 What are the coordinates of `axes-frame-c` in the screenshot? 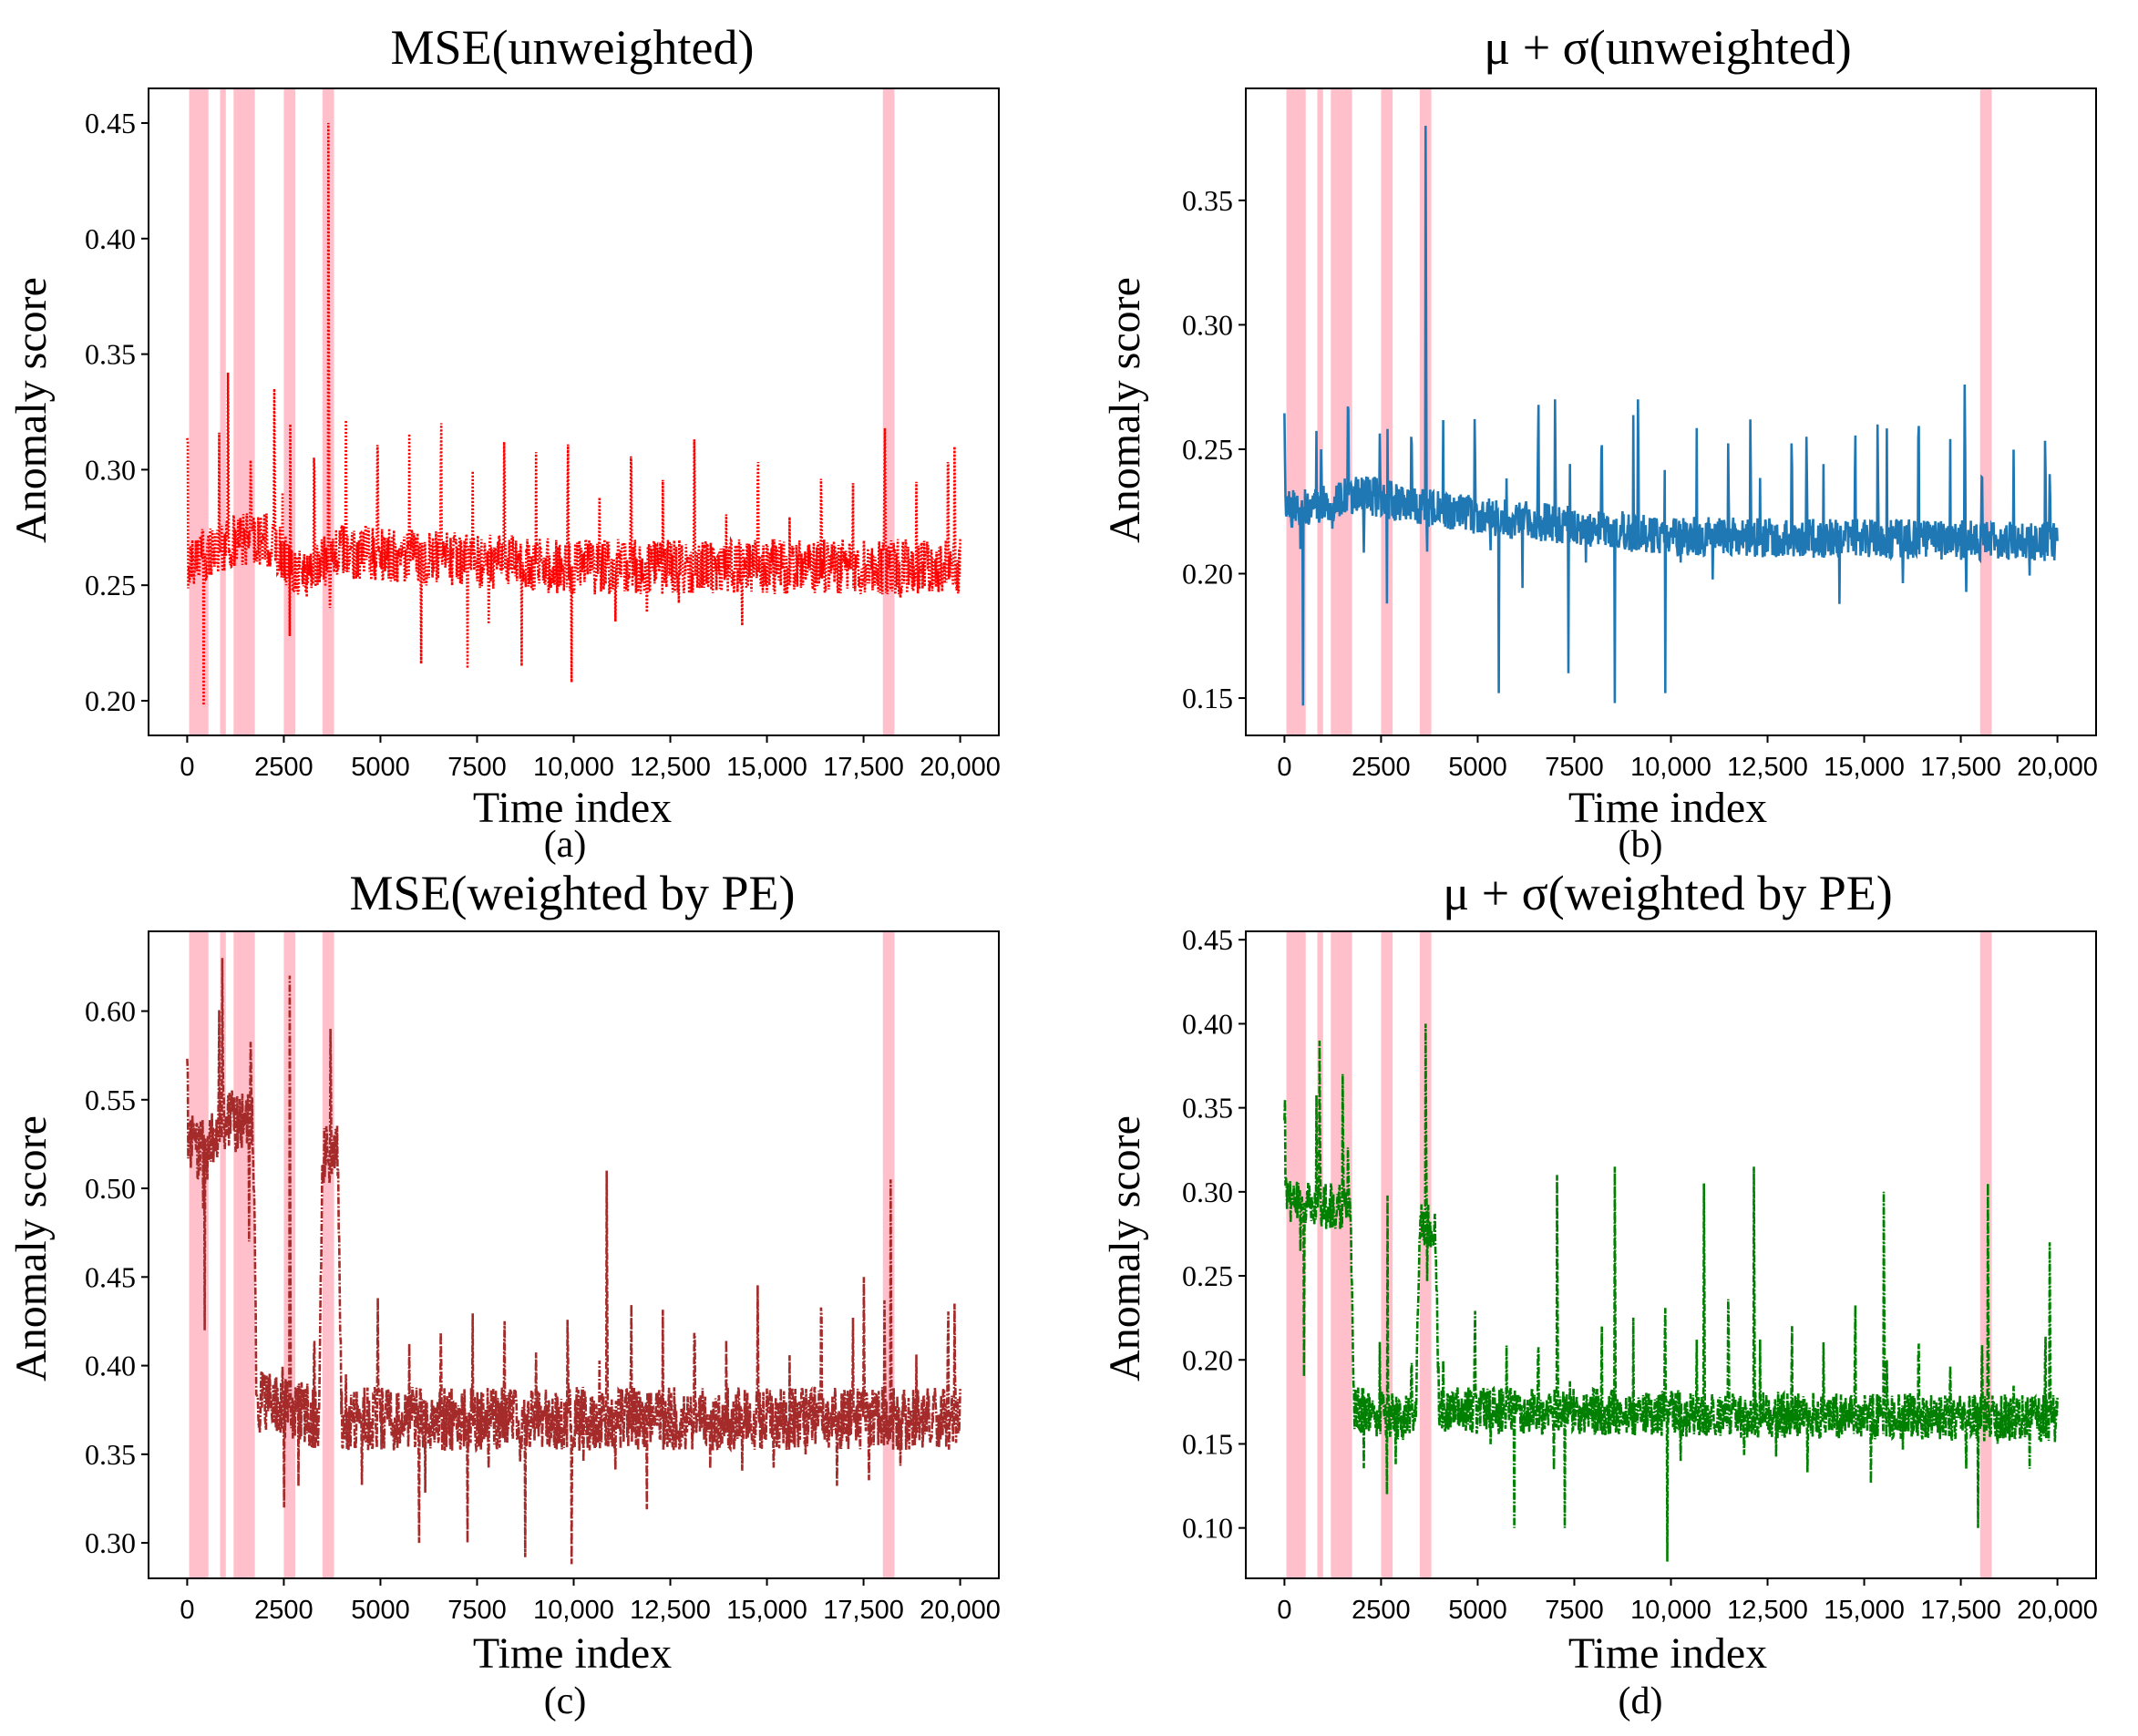 It's located at (574, 1254).